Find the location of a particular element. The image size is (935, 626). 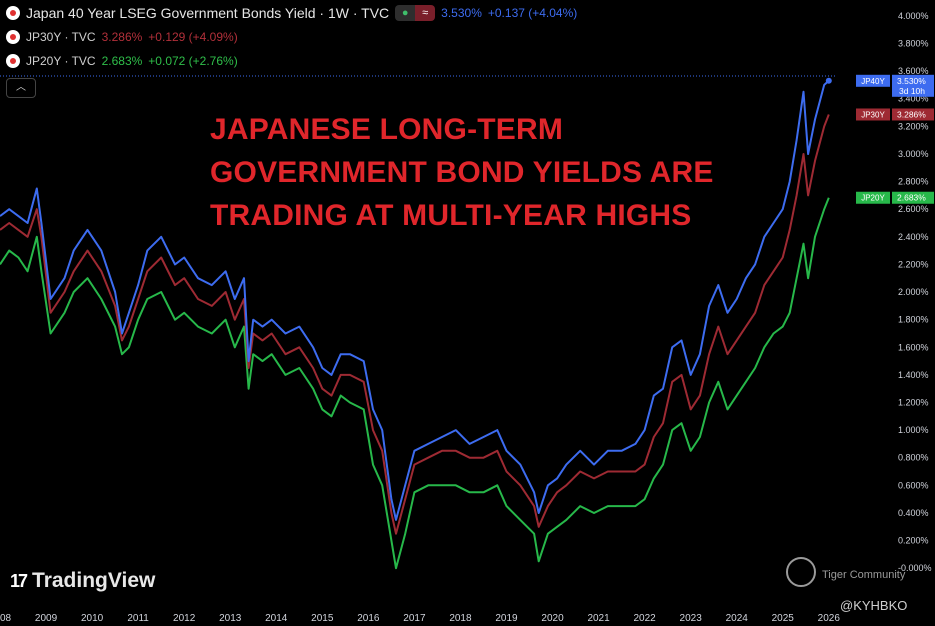

legend-main-value: 3.530% is located at coordinates (461, 13).